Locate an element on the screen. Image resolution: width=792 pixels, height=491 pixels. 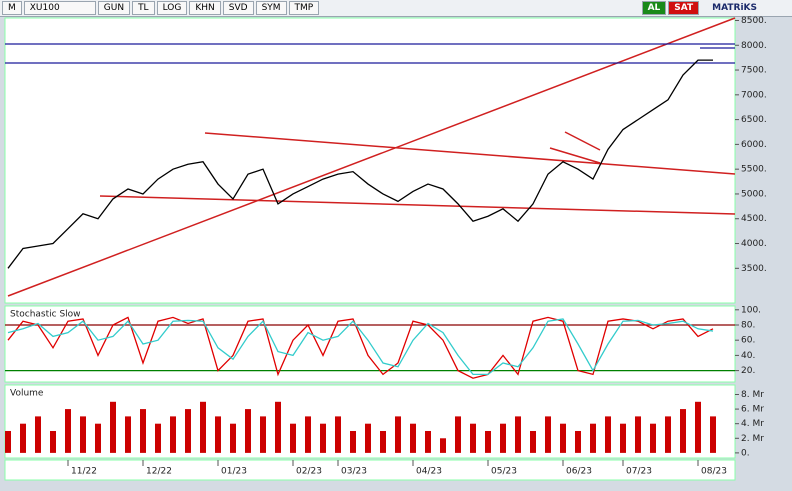
y-tick-label: 6000. is located at coordinates (754, 145).